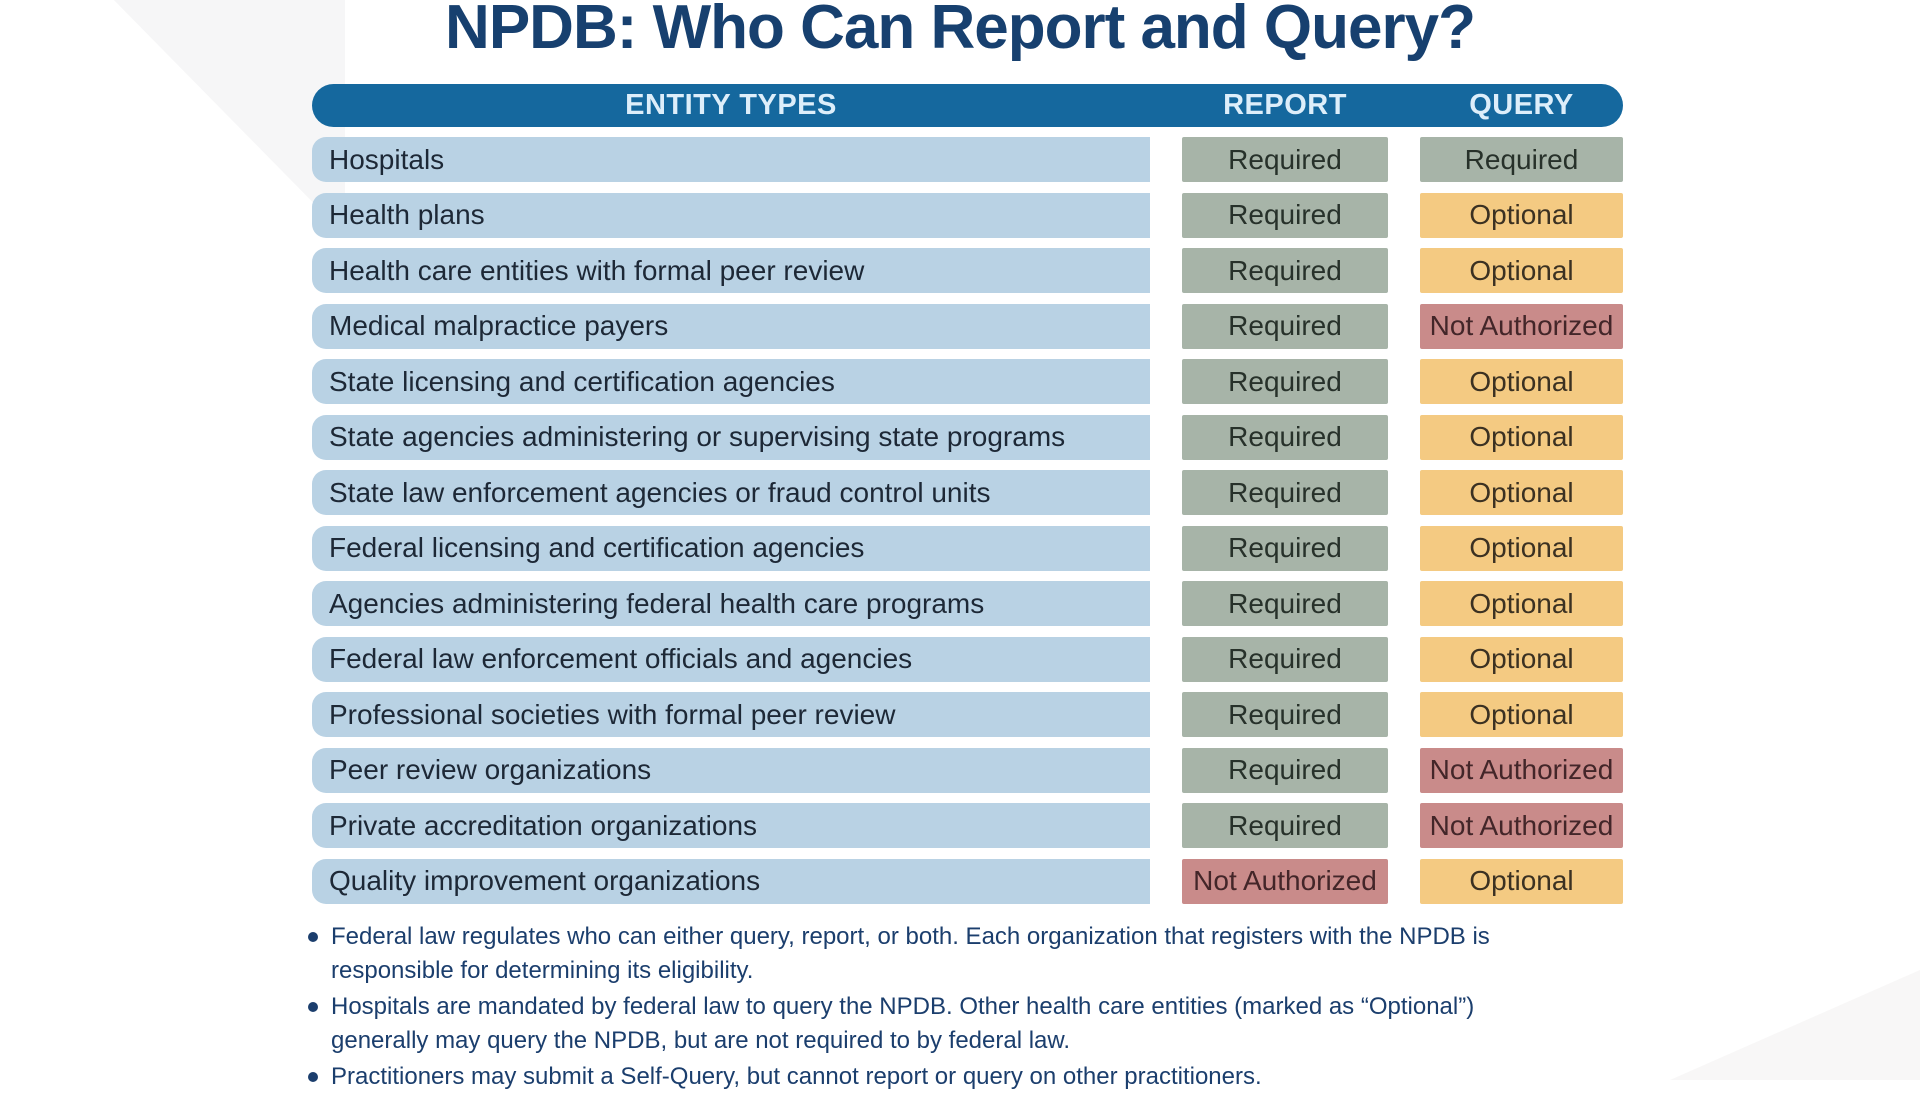 This screenshot has width=1920, height=1096. What do you see at coordinates (731, 825) in the screenshot?
I see `entity-type-cell: Private accreditation organizations` at bounding box center [731, 825].